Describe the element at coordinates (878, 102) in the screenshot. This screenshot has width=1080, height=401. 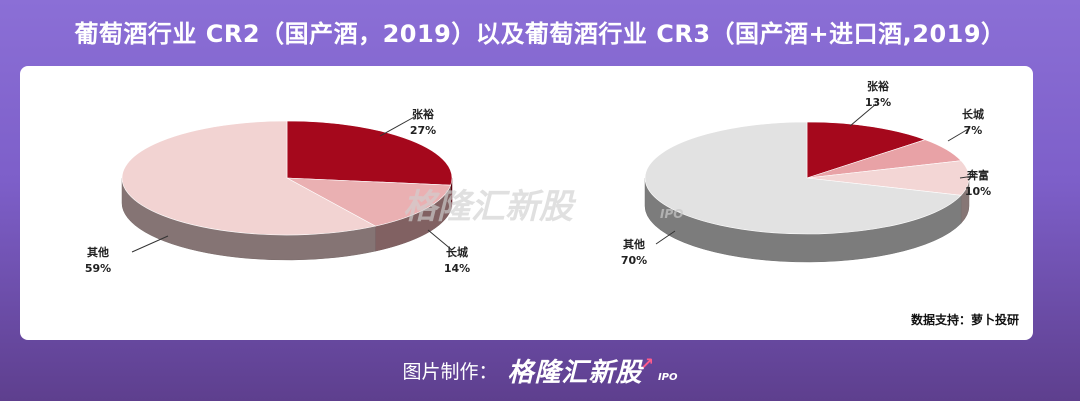
I see `slice-value-0: 13%` at that location.